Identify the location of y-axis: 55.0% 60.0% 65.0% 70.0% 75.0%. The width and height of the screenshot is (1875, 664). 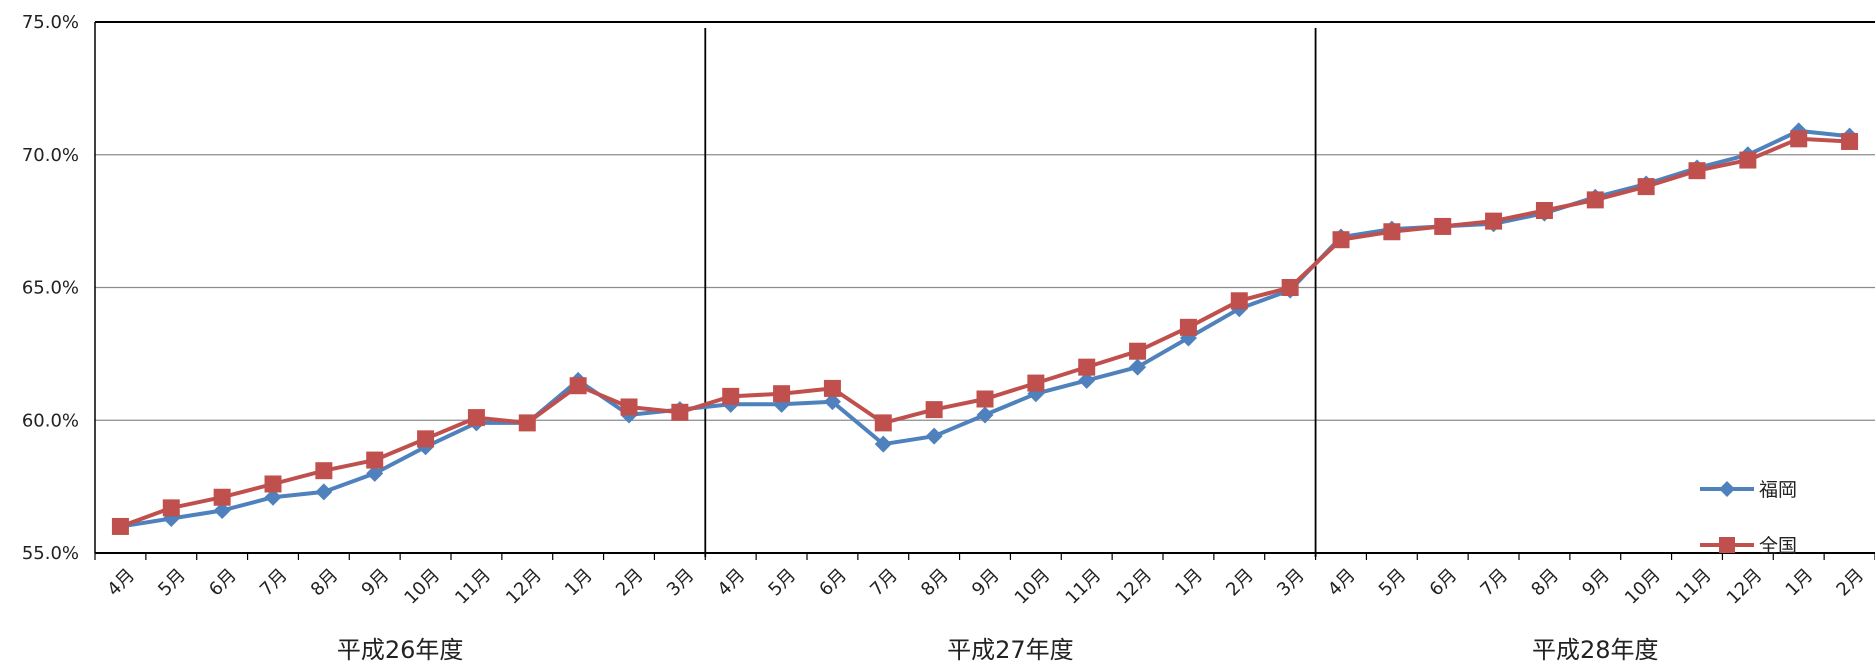
(59, 288).